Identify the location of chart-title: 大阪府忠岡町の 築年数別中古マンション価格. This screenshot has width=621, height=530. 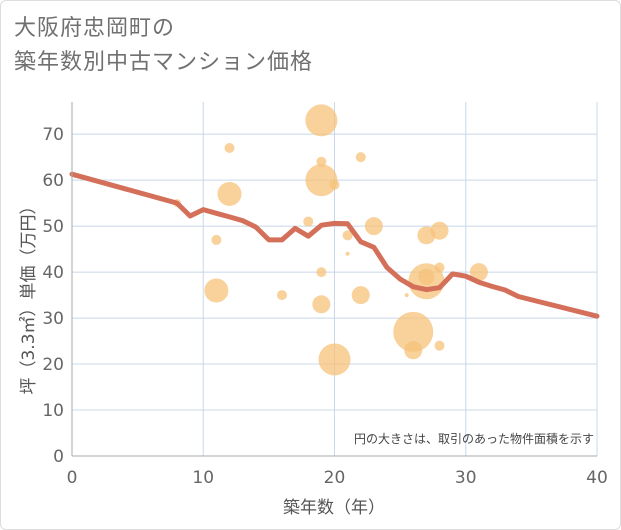
(163, 46).